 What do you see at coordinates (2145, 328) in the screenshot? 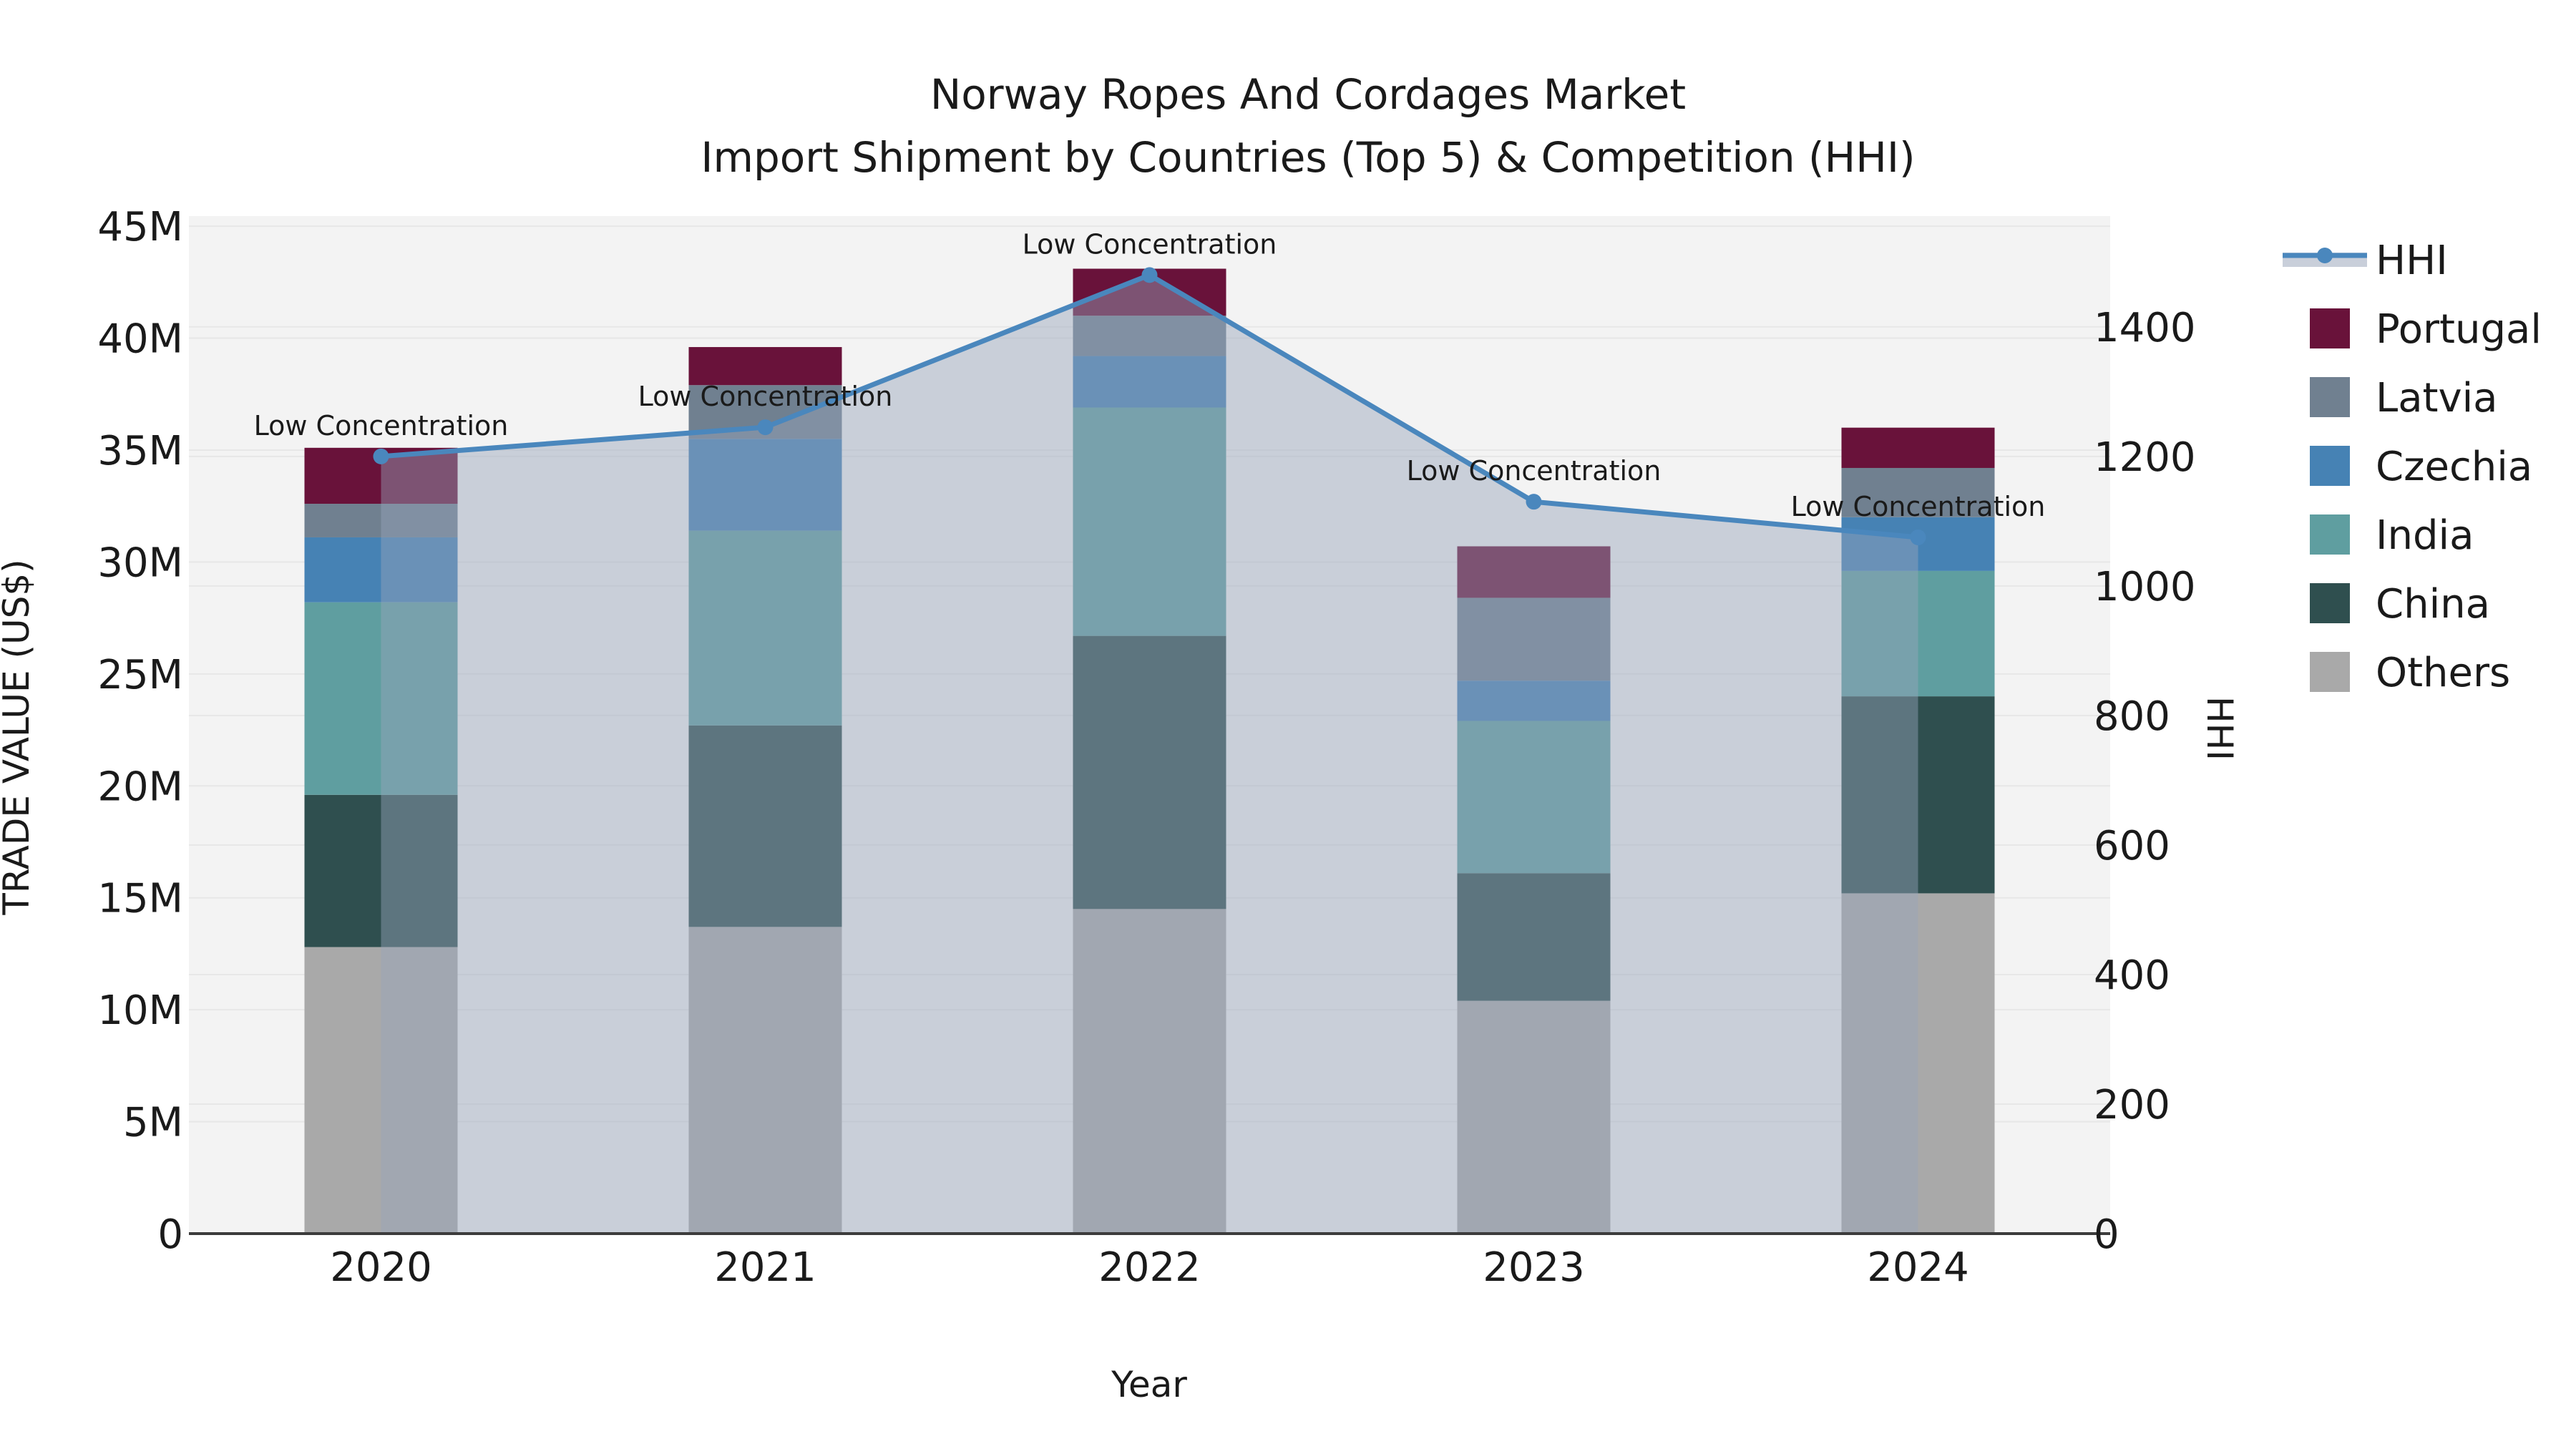
I see `y-right-tick-1400: 1400` at bounding box center [2145, 328].